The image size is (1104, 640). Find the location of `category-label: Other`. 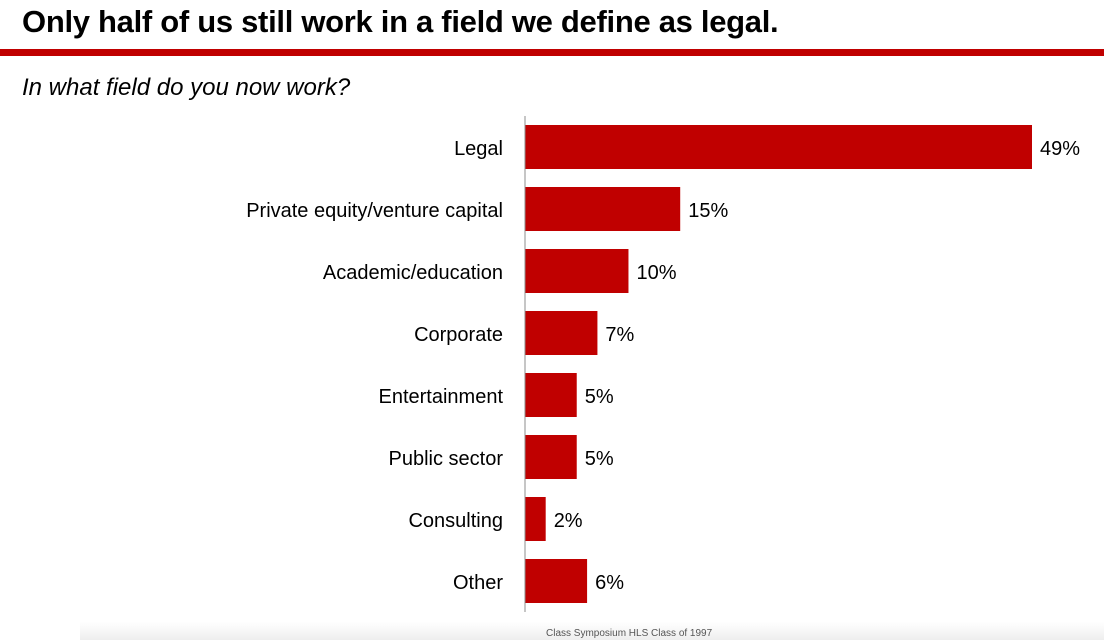

category-label: Other is located at coordinates (478, 583).